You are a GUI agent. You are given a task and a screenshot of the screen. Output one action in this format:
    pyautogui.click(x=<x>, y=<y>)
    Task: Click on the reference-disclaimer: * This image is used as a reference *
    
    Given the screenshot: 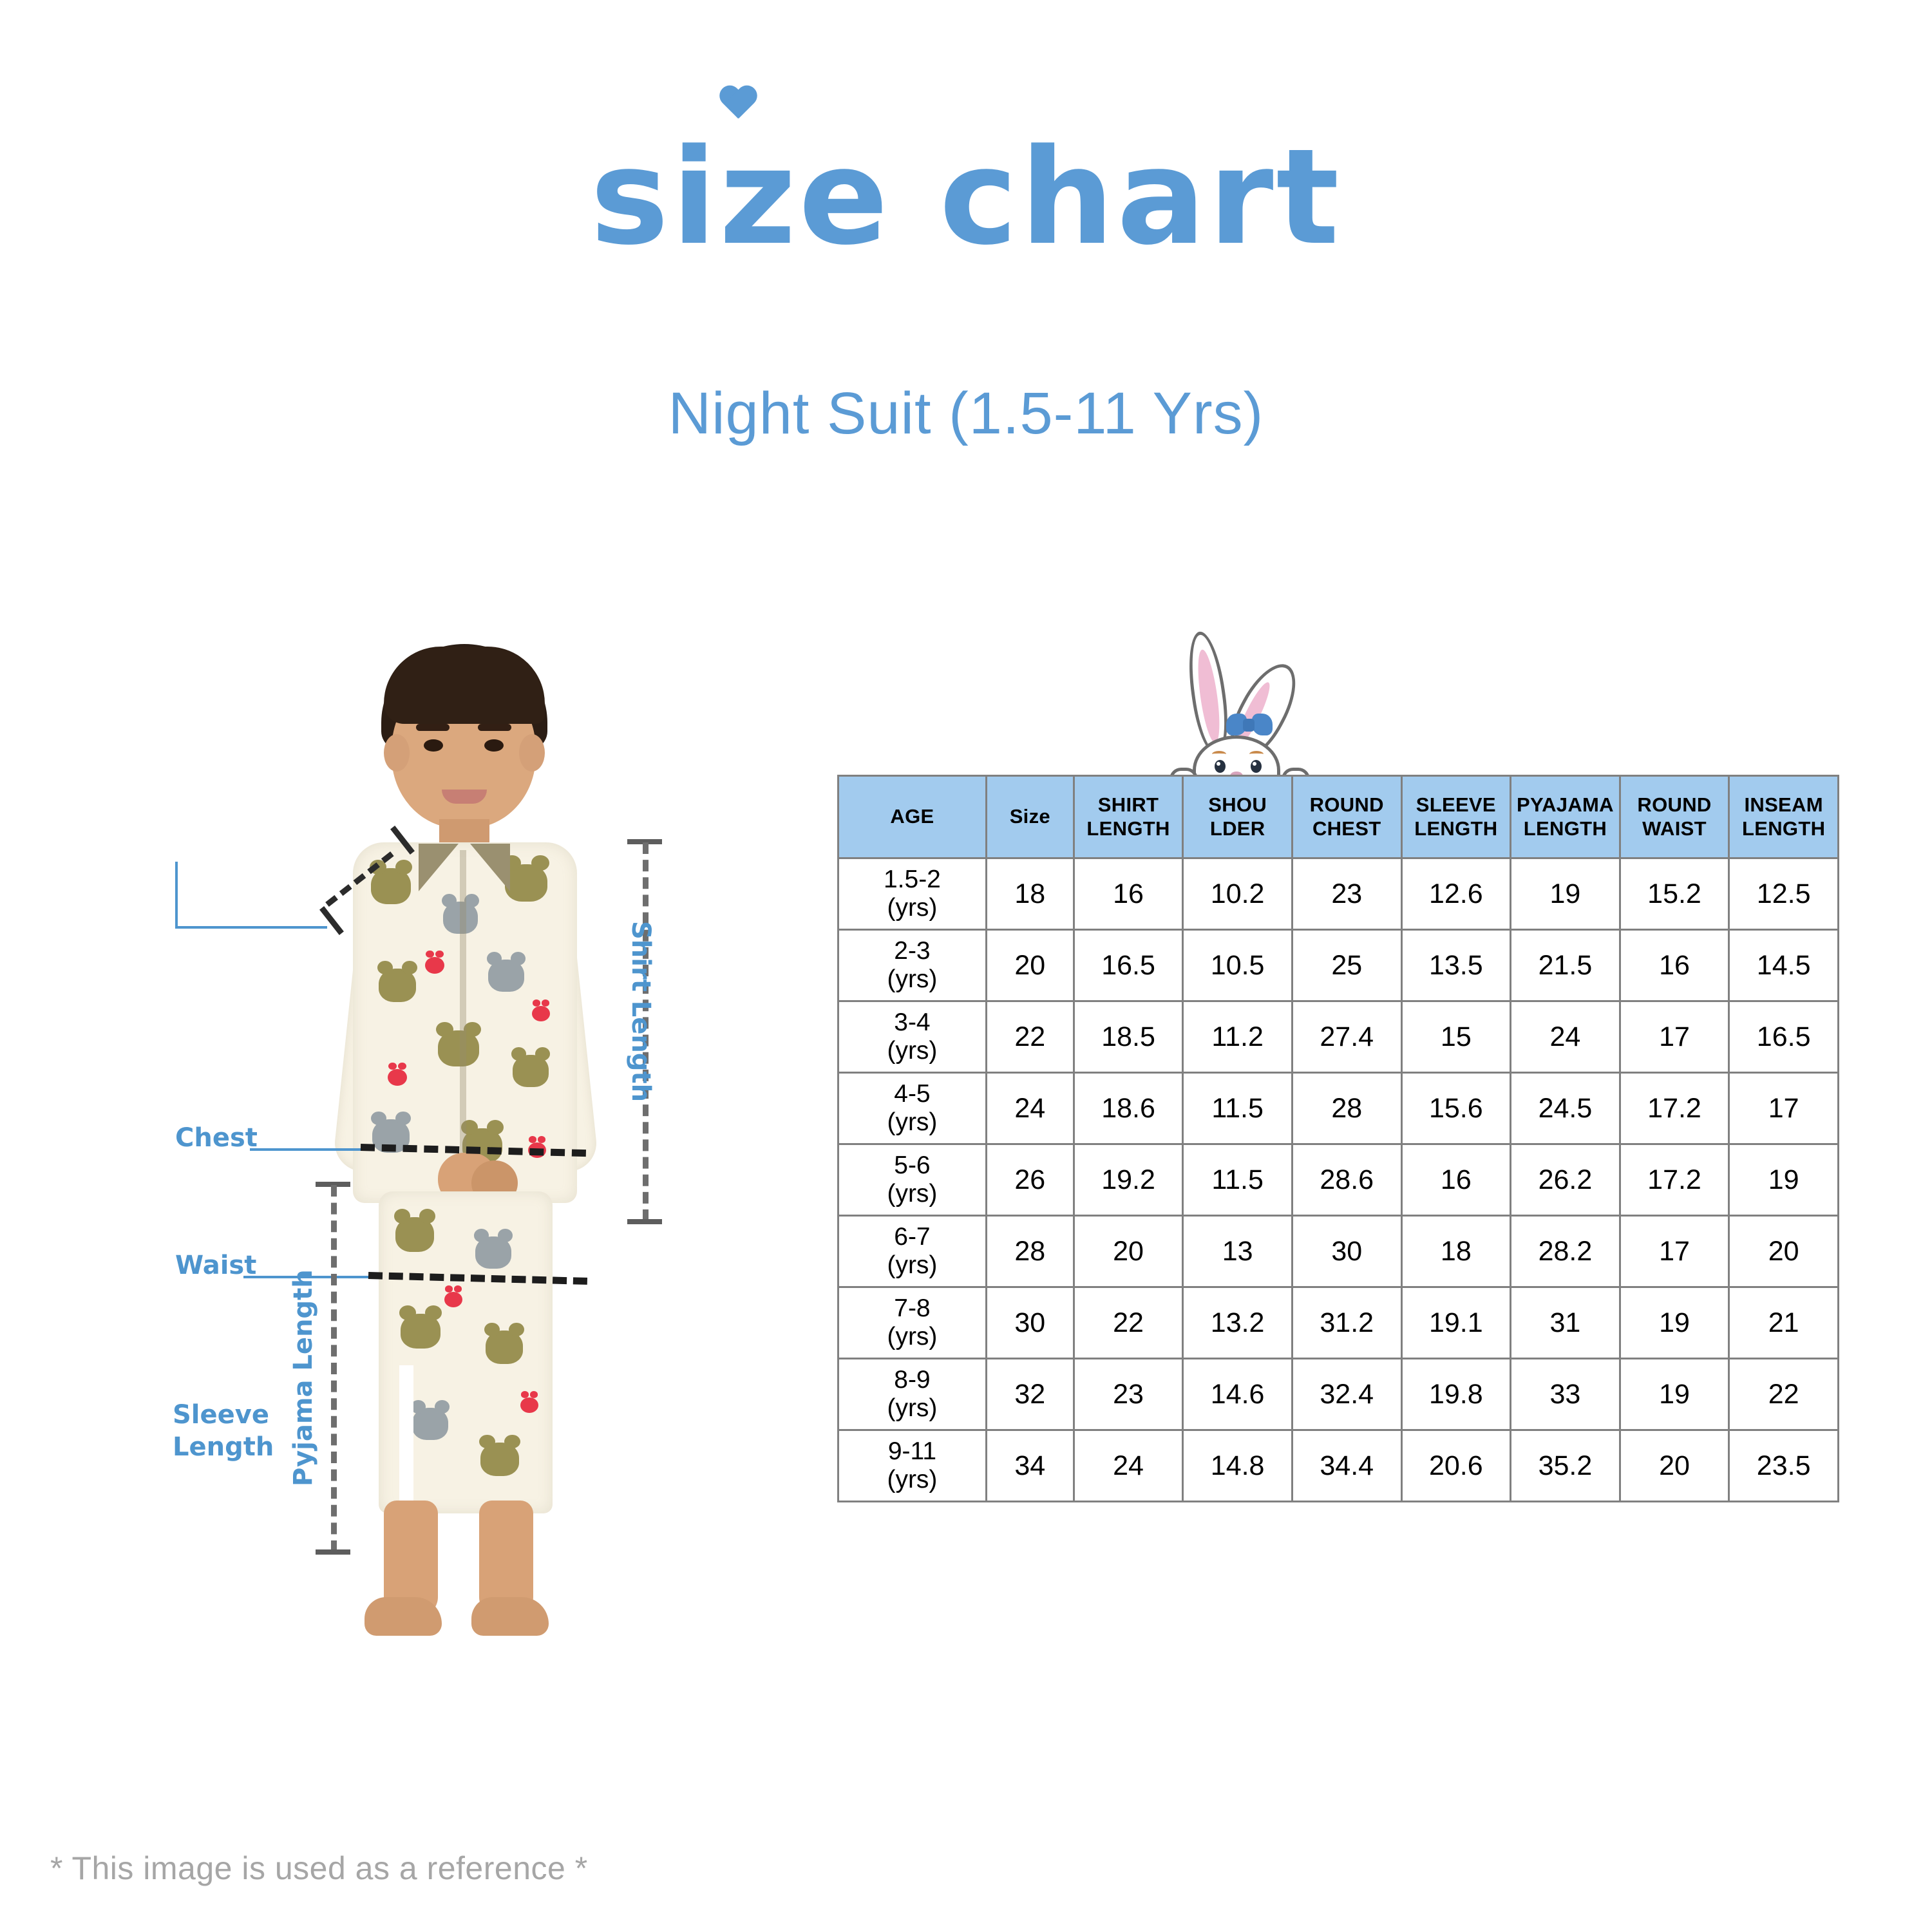 What is the action you would take?
    pyautogui.click(x=319, y=1868)
    